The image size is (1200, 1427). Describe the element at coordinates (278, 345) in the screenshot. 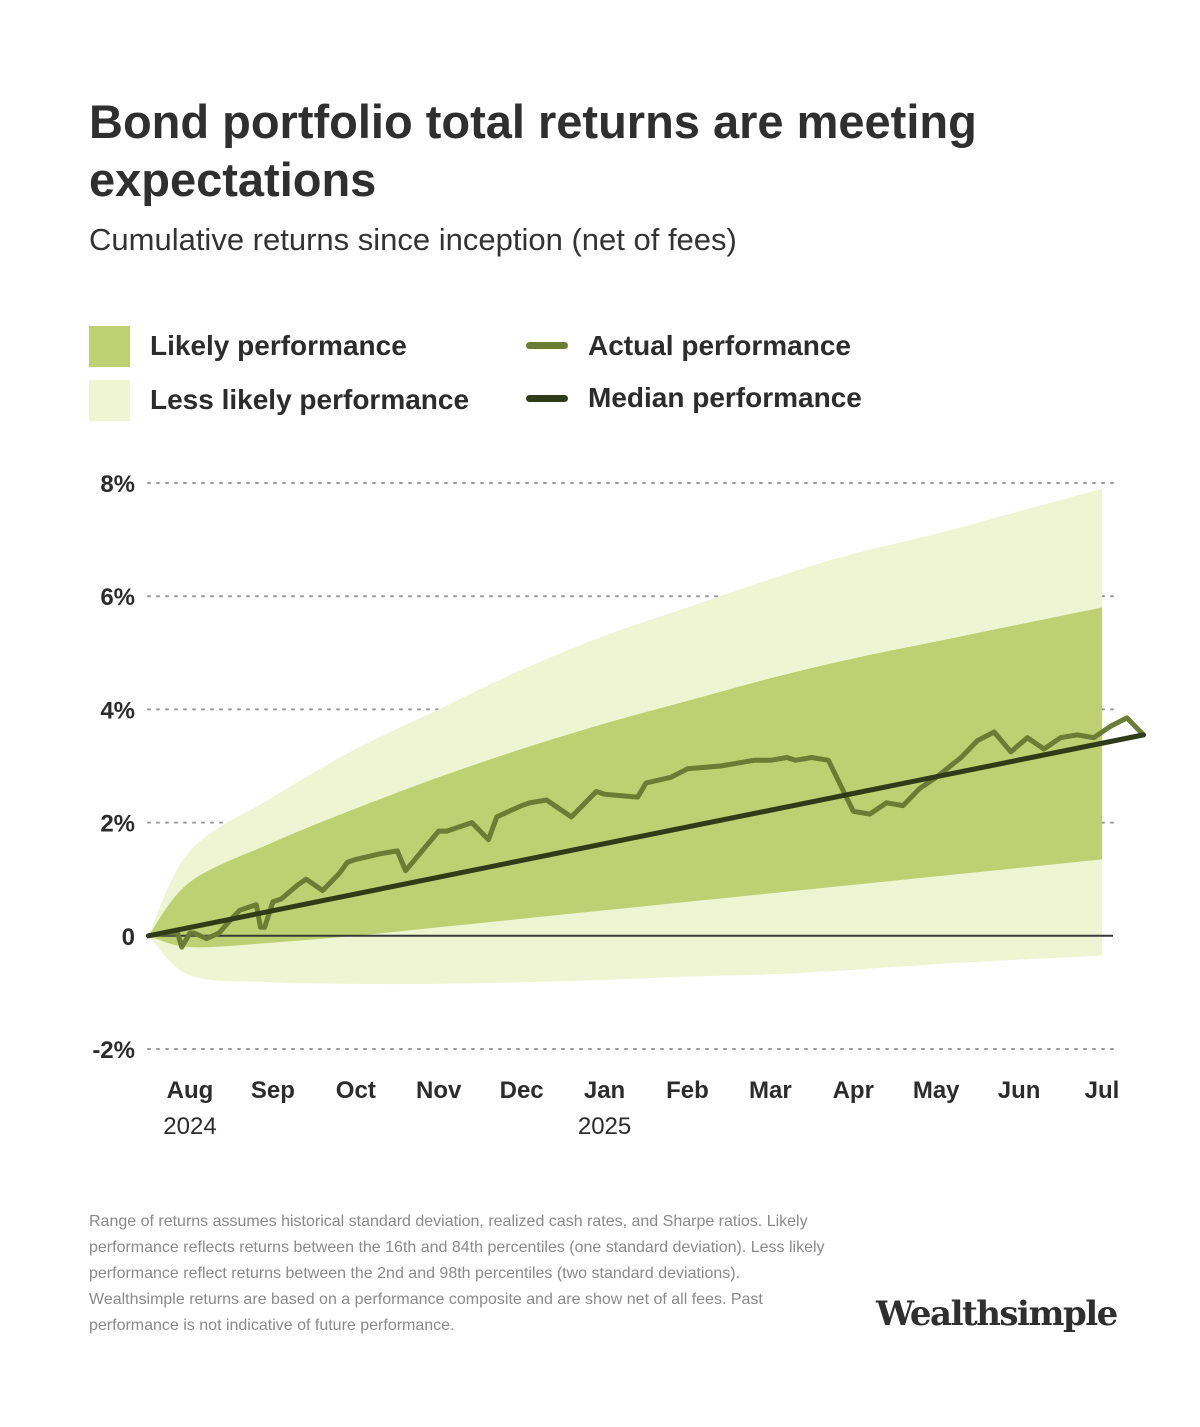

I see `legend-label-likely: Likely performance` at that location.